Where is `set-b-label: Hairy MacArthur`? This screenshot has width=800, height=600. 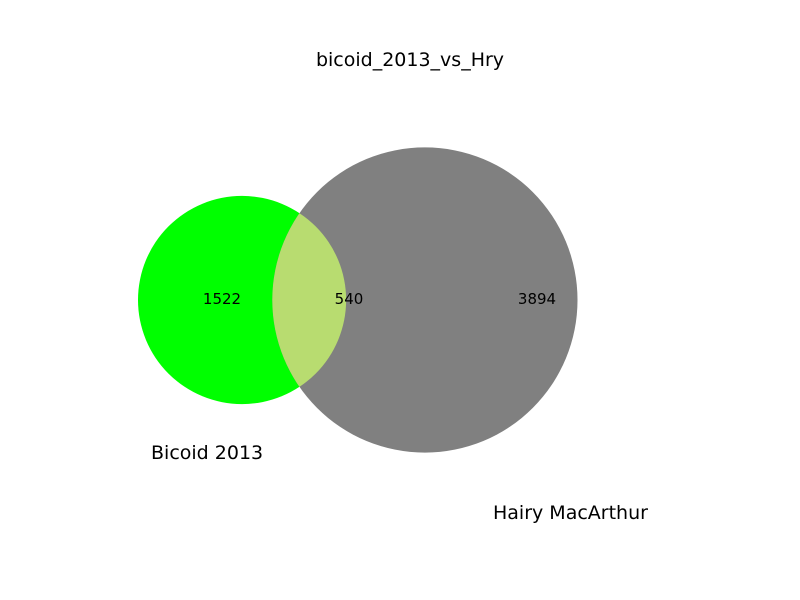 set-b-label: Hairy MacArthur is located at coordinates (570, 513).